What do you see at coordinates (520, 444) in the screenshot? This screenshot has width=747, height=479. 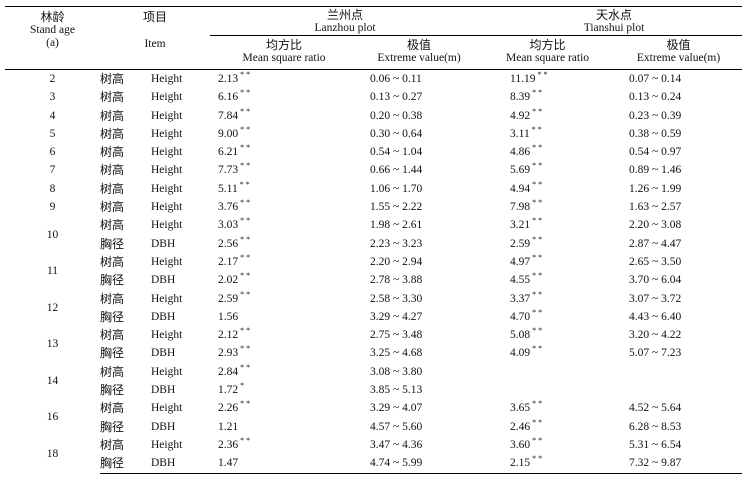 I see `mean-square-ratio: 3.60` at bounding box center [520, 444].